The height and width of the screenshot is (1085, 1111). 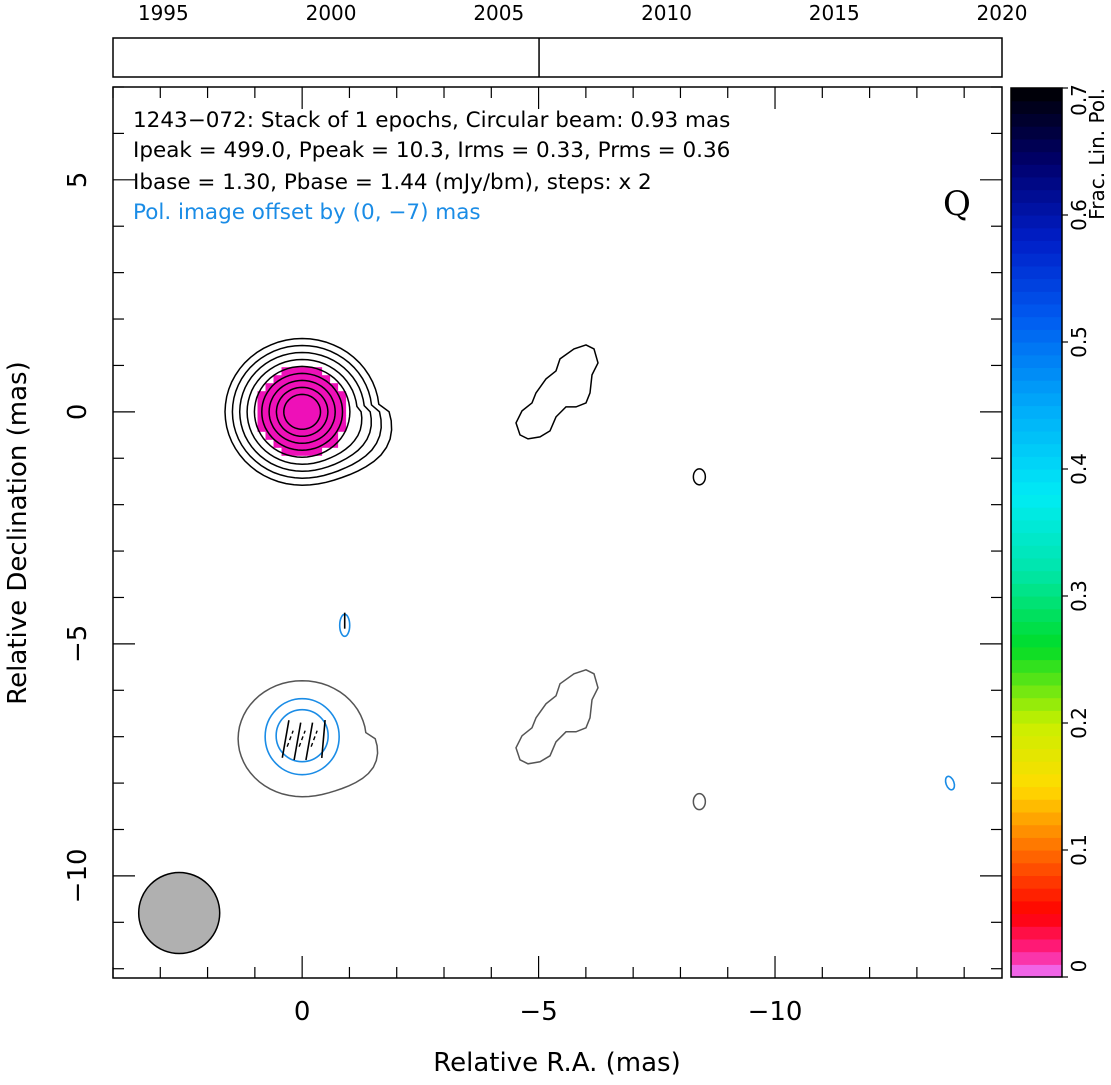 I want to click on y-tick-label: −10, so click(x=78, y=875).